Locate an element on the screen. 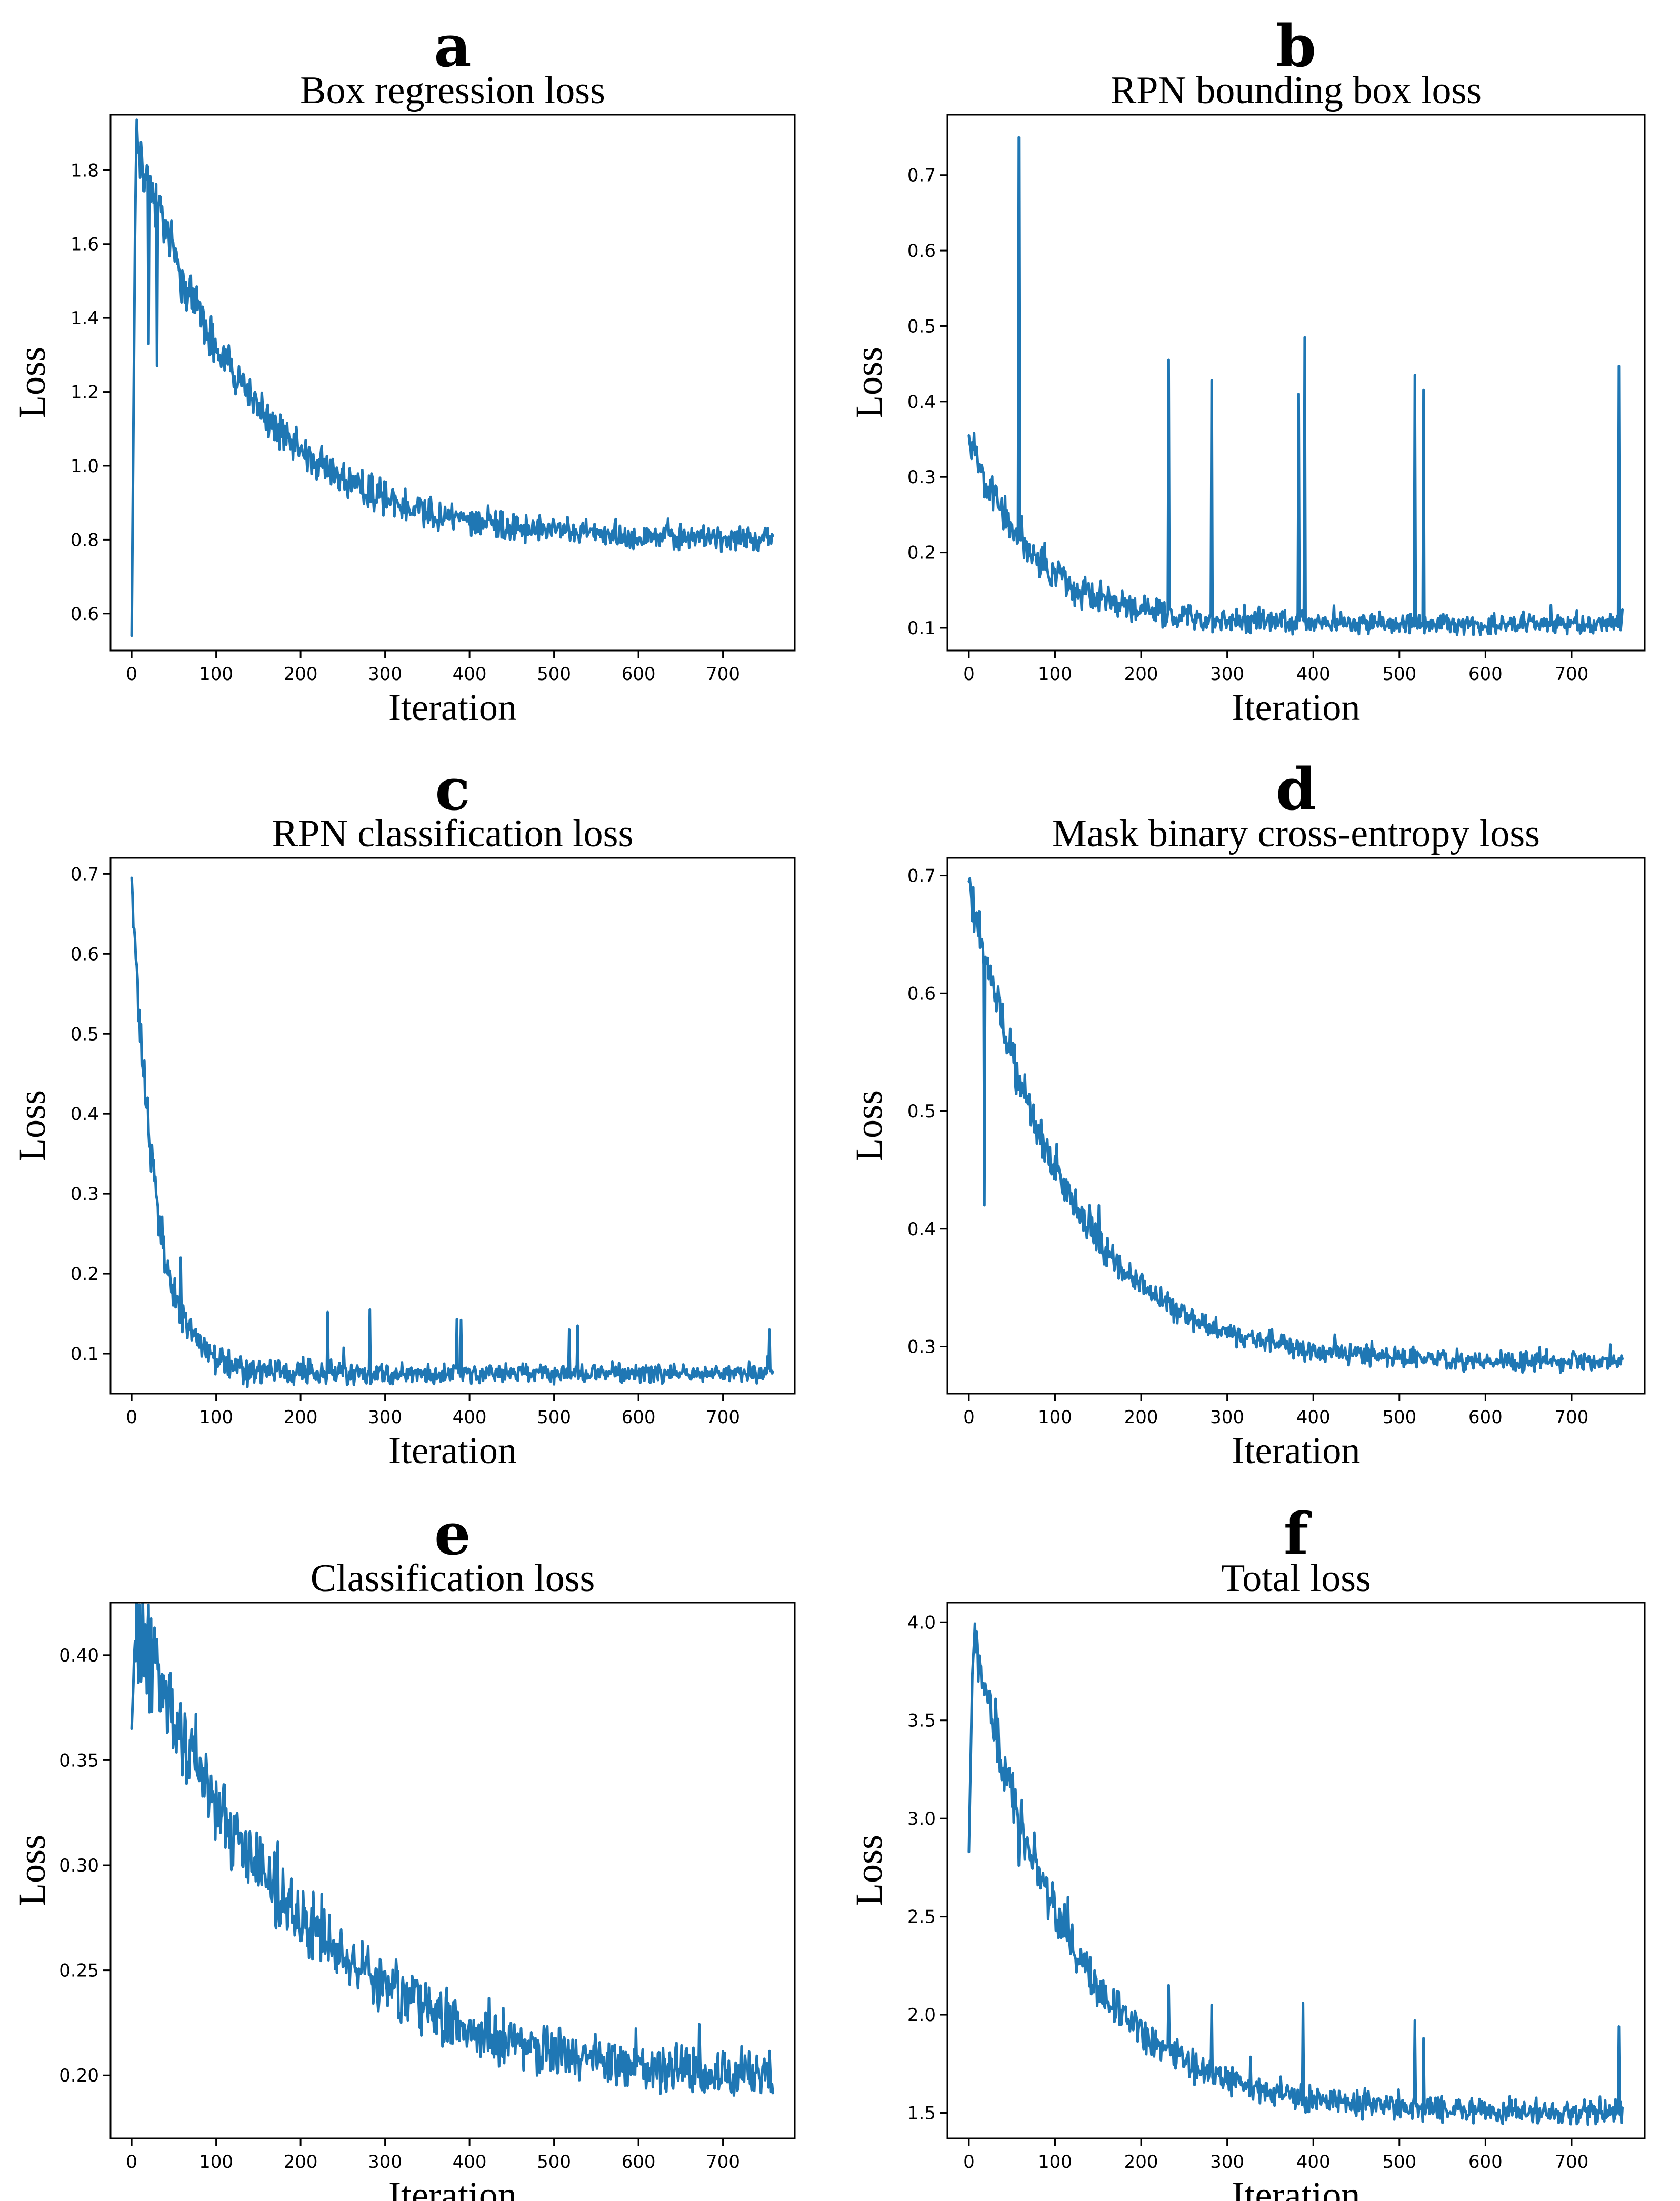 The height and width of the screenshot is (2201, 1680). y-tick-label: 1.2 is located at coordinates (85, 392).